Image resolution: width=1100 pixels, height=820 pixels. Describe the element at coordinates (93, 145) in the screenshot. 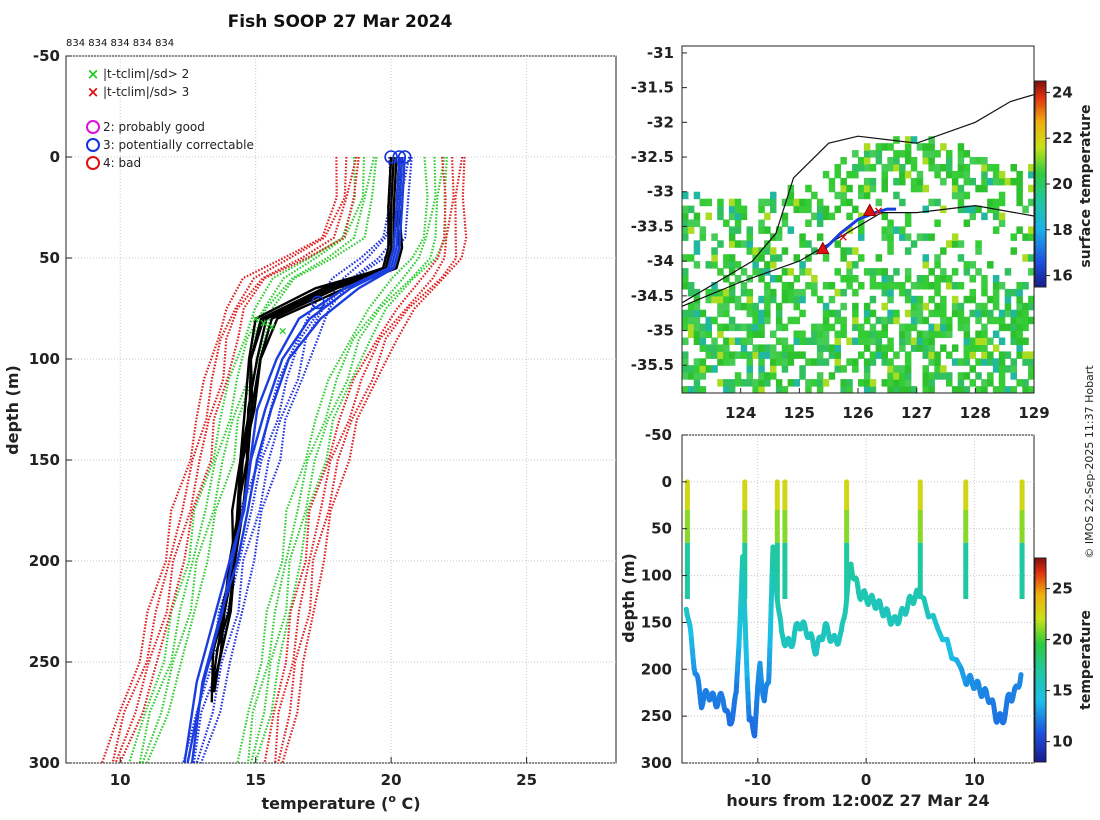

I see `legend-flag3-marker` at that location.